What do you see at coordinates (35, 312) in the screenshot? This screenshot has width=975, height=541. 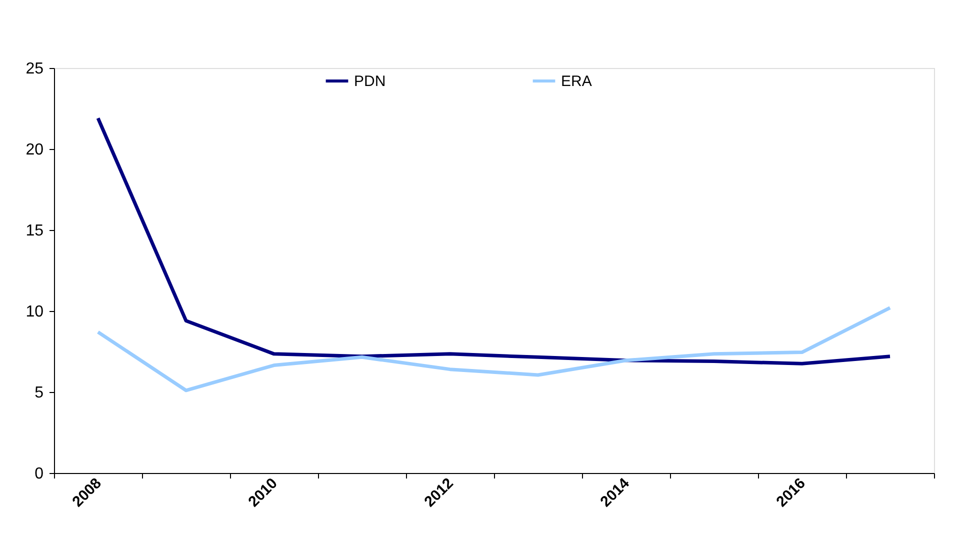 I see `y-tick-label: 10` at bounding box center [35, 312].